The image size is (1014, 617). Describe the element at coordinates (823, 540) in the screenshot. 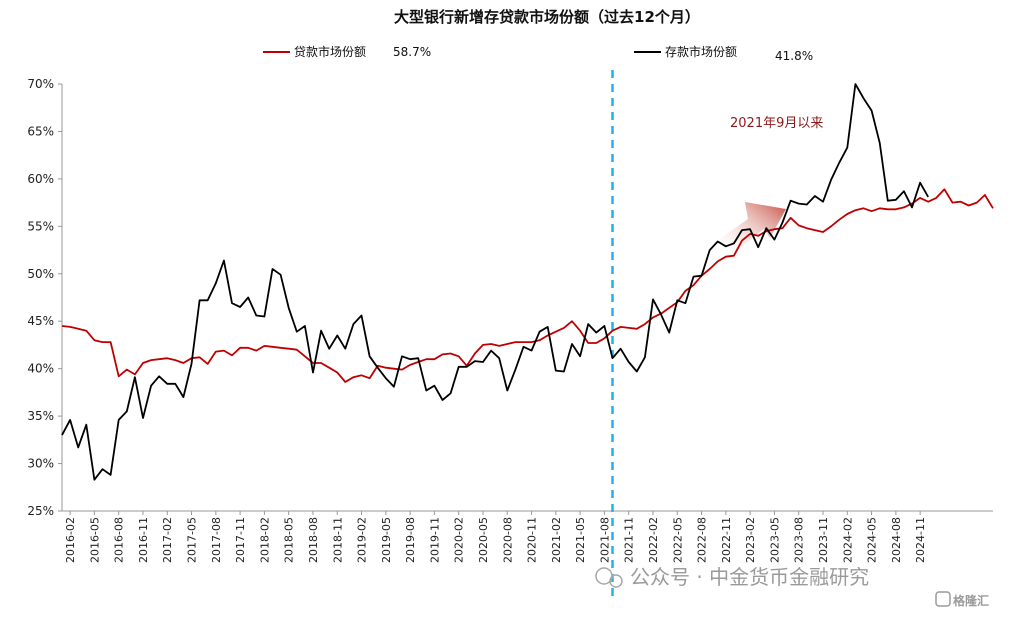

I see `x-tick-label: 2023-11` at that location.